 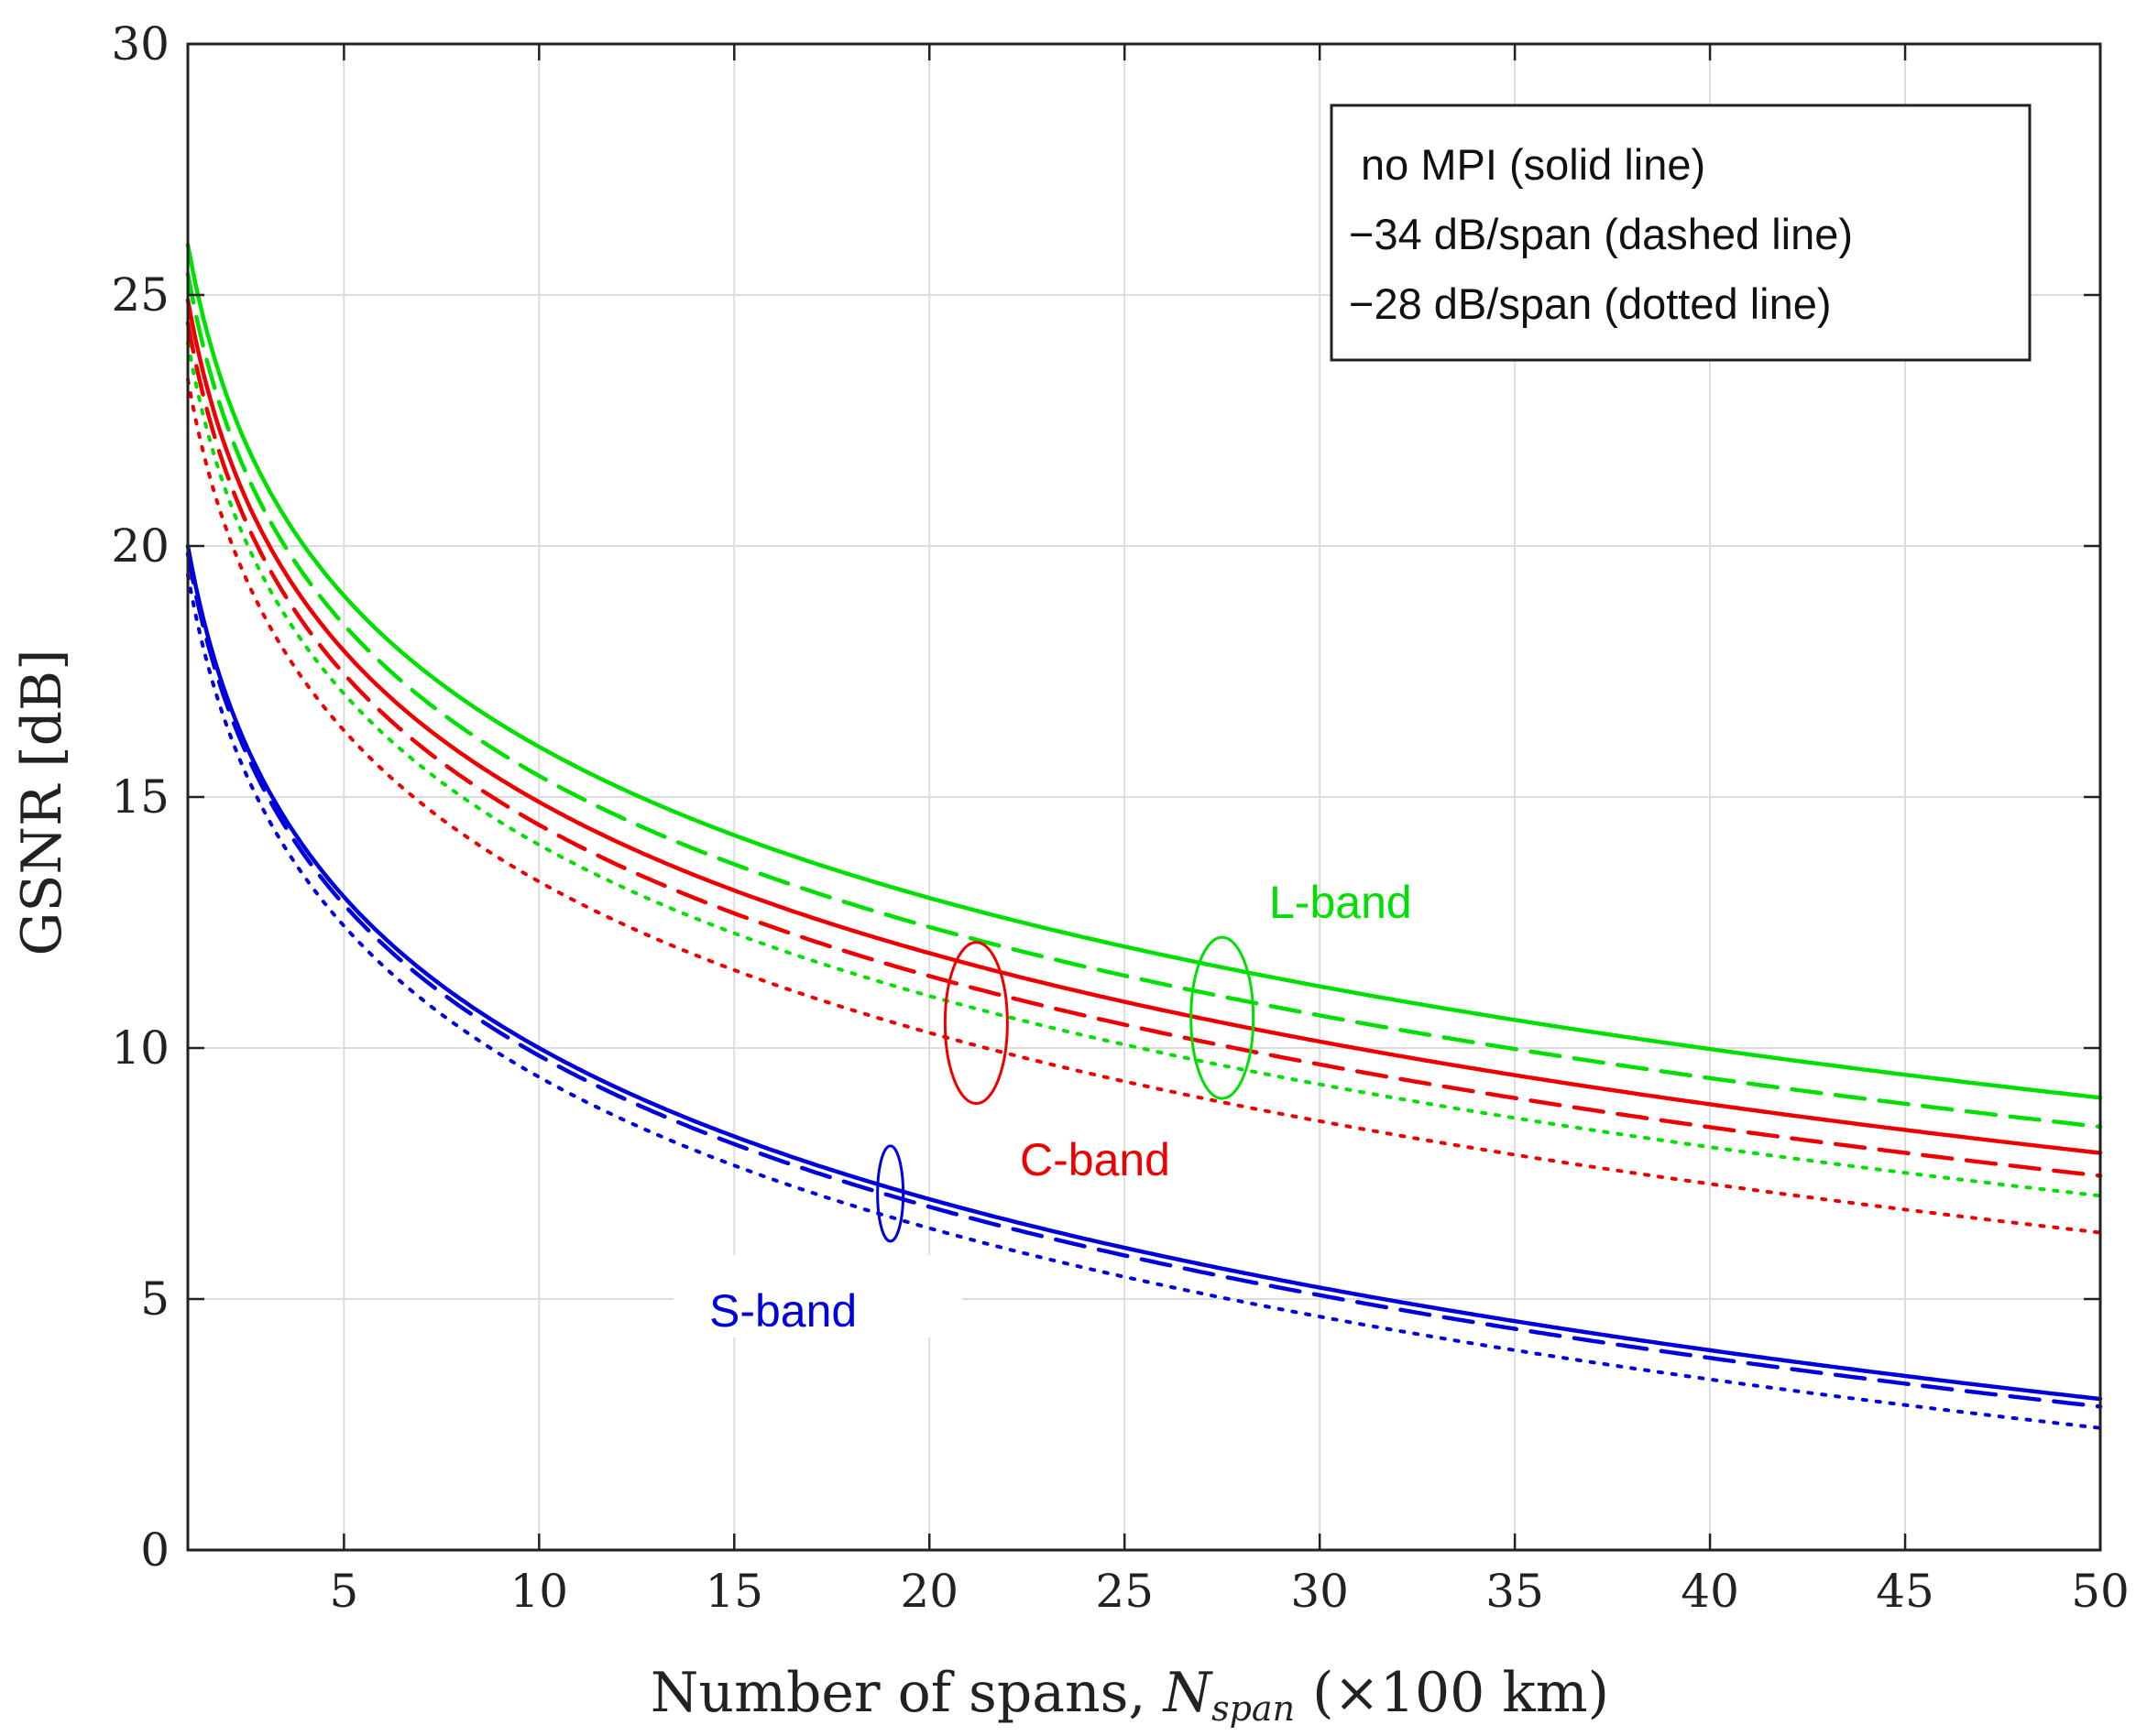 I want to click on group-marker-c-band, so click(x=976, y=1023).